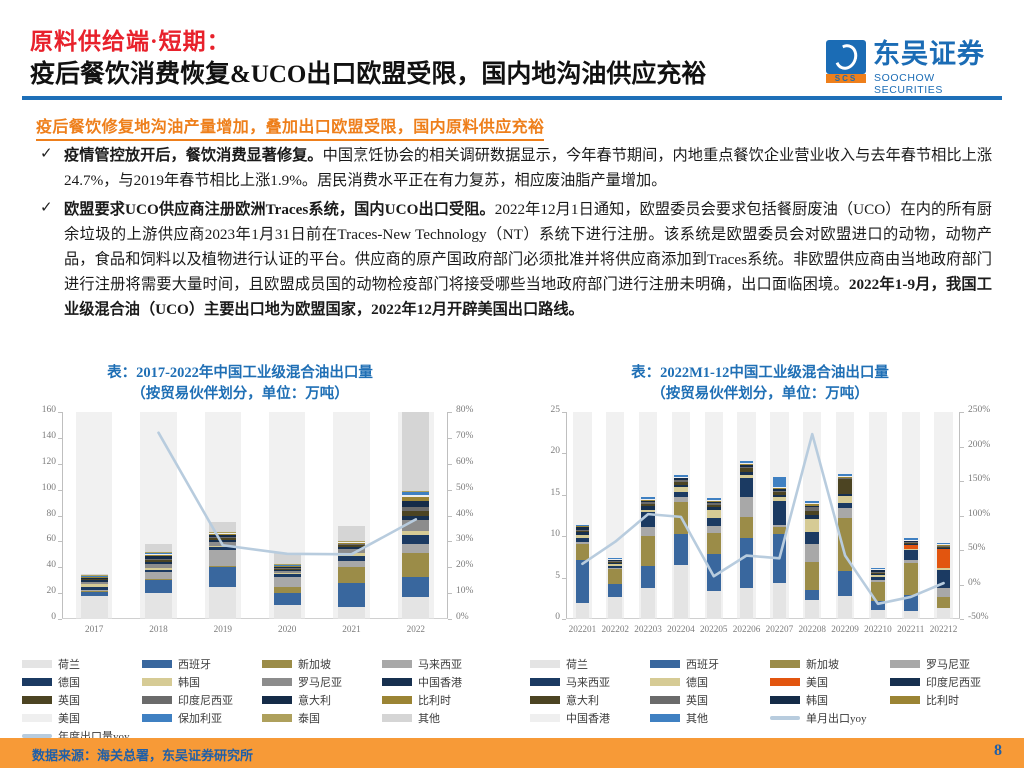 The width and height of the screenshot is (1024, 768). Describe the element at coordinates (255, 618) in the screenshot. I see `x-axis` at that location.